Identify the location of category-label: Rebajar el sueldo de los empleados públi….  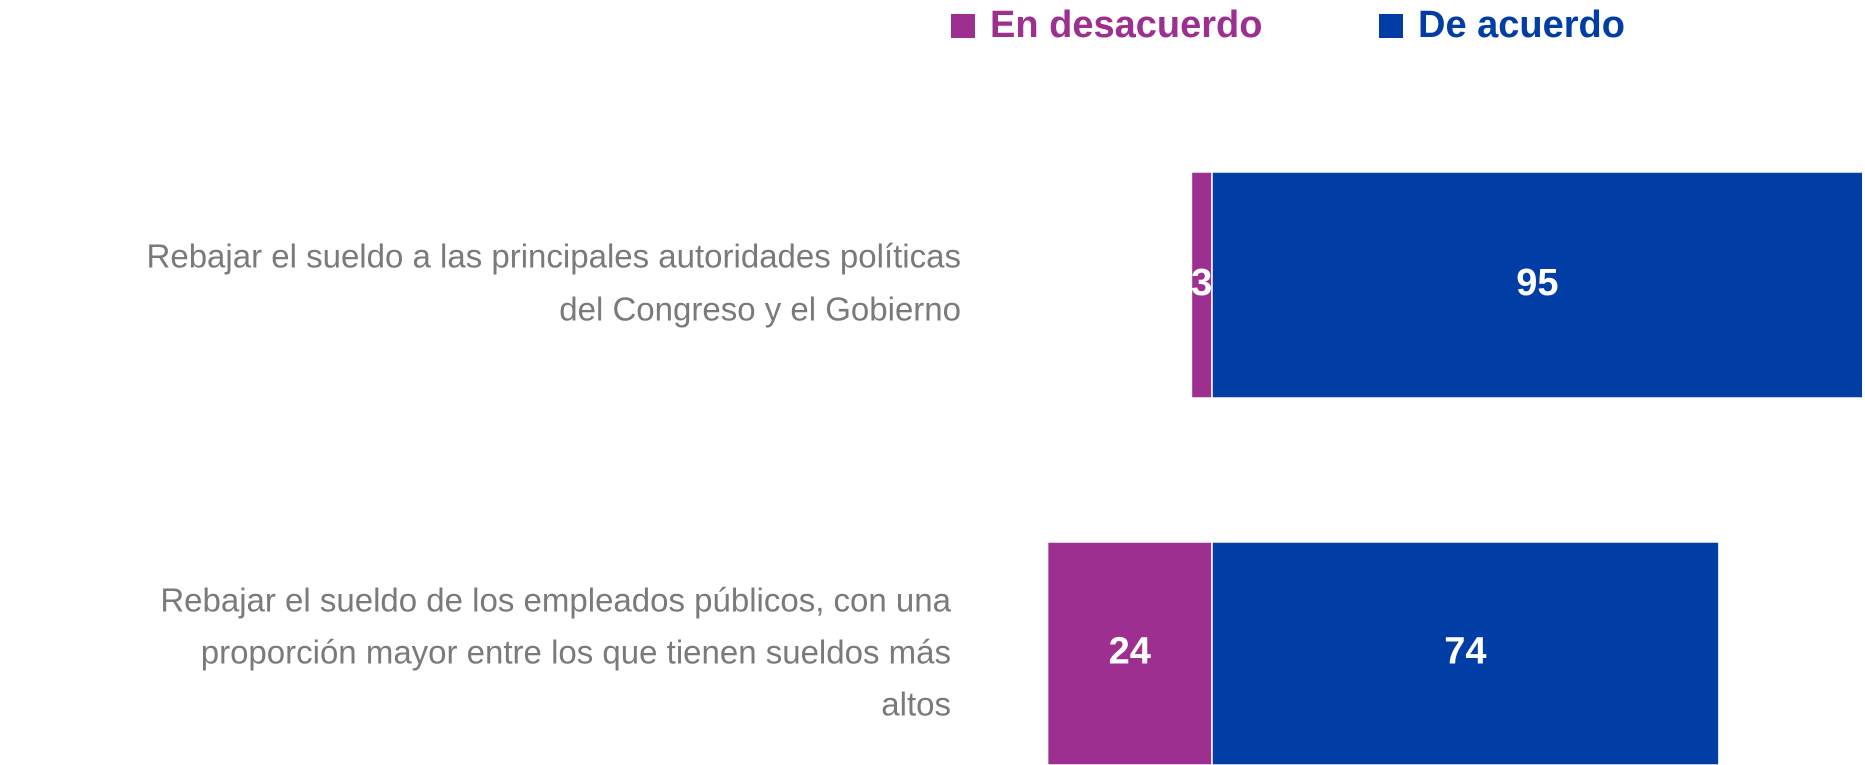
(555, 600).